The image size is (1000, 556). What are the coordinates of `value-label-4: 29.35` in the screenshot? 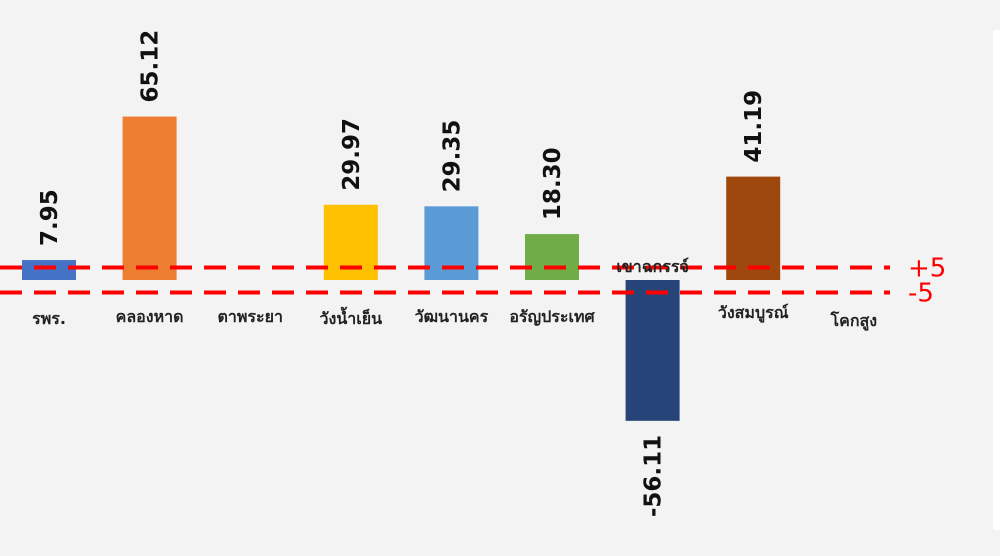 It's located at (452, 156).